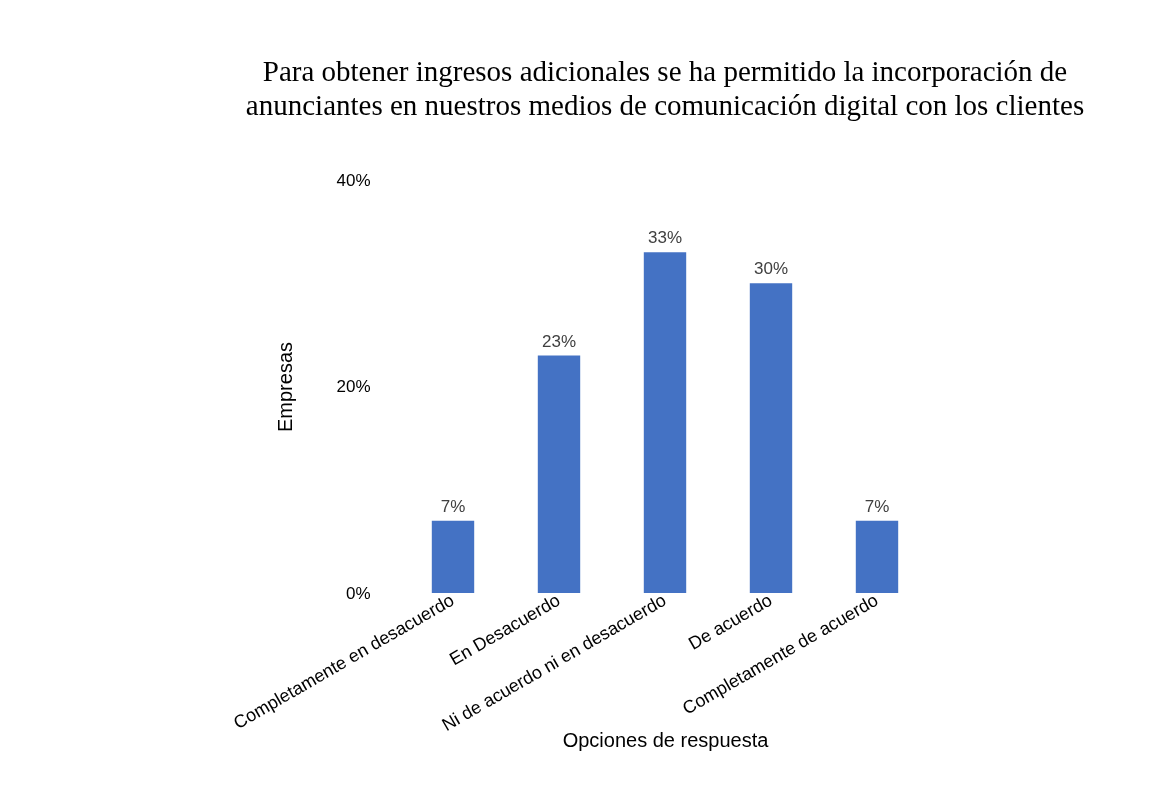  What do you see at coordinates (353, 180) in the screenshot?
I see `y-tick-label: 40%` at bounding box center [353, 180].